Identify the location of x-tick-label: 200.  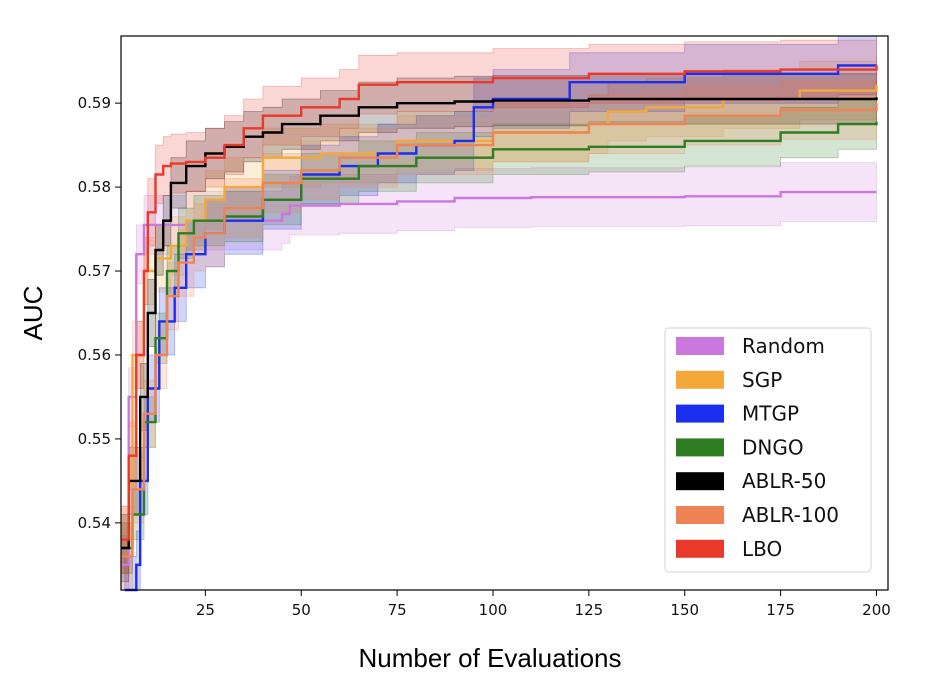
(876, 610).